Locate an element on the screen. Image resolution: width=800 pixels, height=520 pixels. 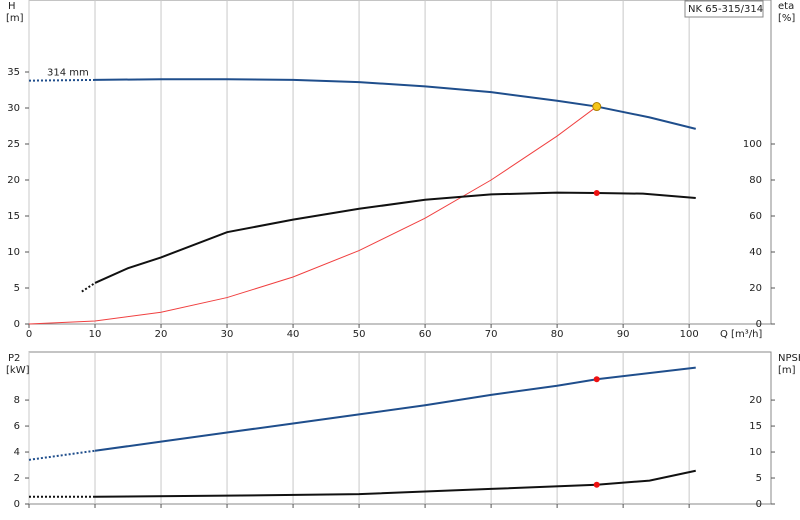
y-tick-label: 5 is located at coordinates (17, 288).